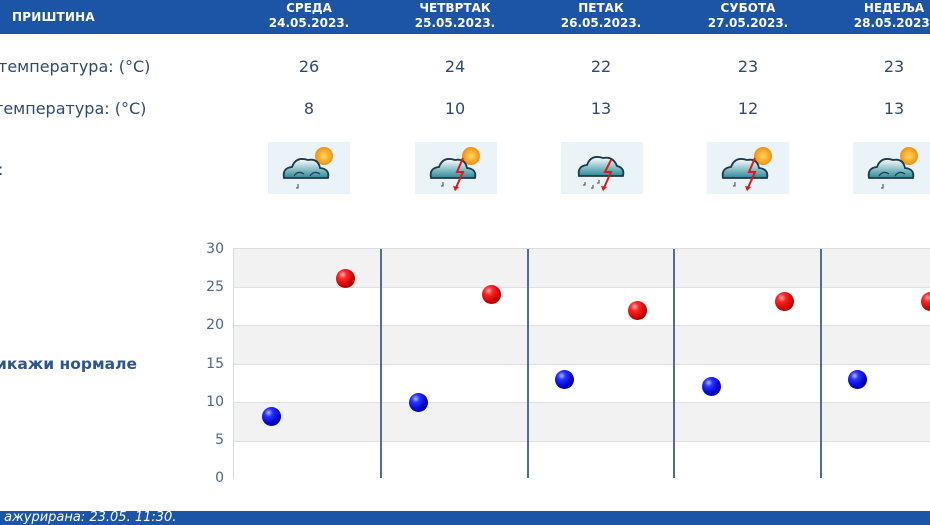 This screenshot has height=525, width=930. Describe the element at coordinates (455, 66) in the screenshot. I see `max-temp-value: 24` at that location.